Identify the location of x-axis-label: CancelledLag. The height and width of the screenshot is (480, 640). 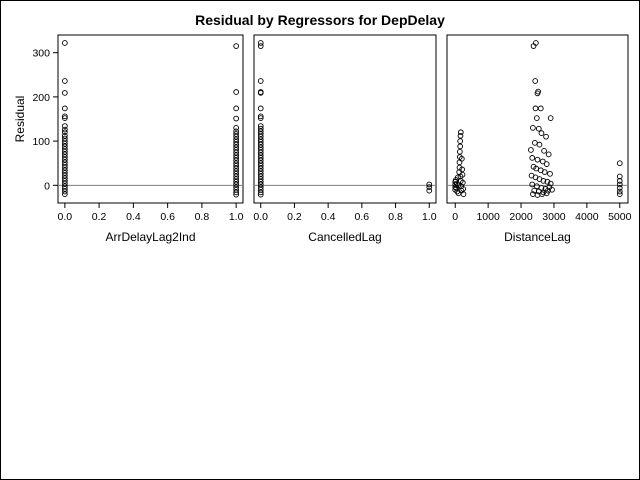
(344, 237).